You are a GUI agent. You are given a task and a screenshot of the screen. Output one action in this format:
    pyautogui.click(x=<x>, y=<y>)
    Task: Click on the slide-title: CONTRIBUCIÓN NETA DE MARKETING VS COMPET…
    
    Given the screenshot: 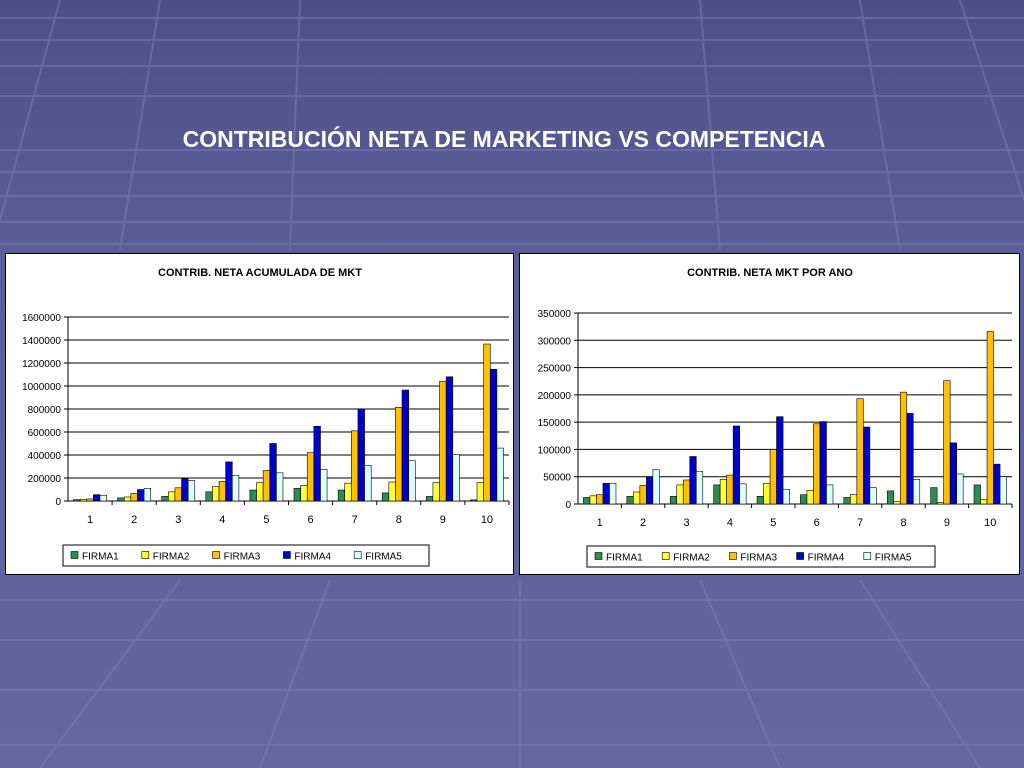 What is the action you would take?
    pyautogui.click(x=504, y=139)
    